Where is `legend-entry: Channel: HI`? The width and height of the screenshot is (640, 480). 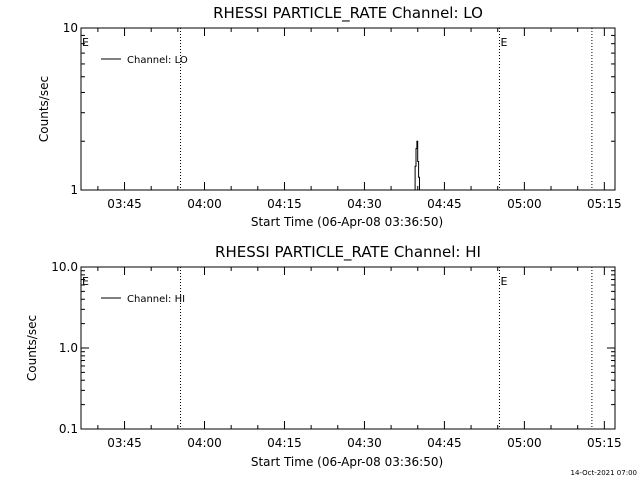
legend-entry: Channel: HI is located at coordinates (156, 299).